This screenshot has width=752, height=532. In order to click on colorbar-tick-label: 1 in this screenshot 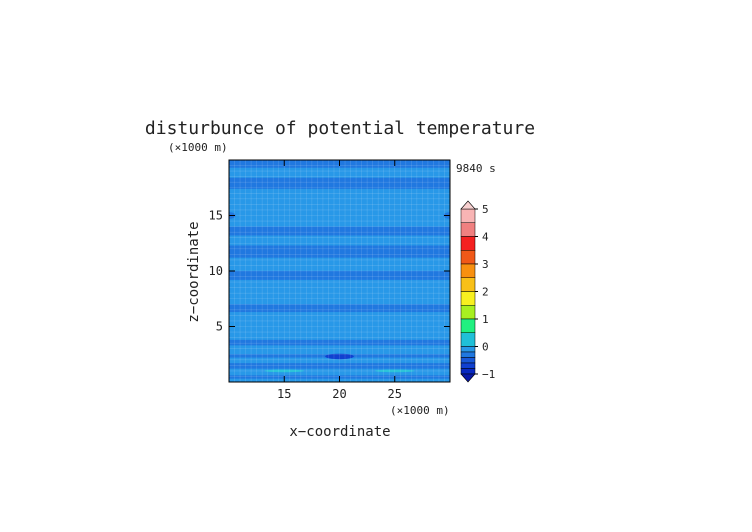, I will do `click(485, 319)`.